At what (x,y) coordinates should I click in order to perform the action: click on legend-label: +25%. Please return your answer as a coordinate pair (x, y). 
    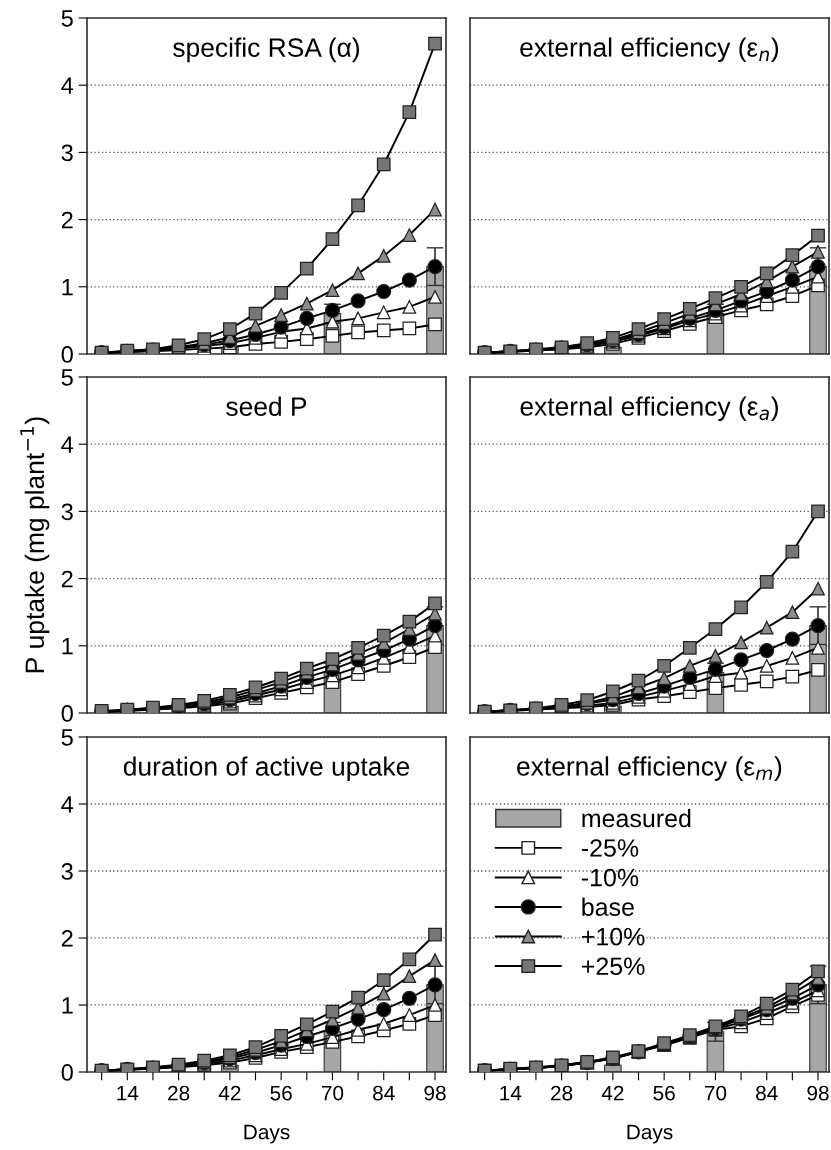
    Looking at the image, I should click on (613, 966).